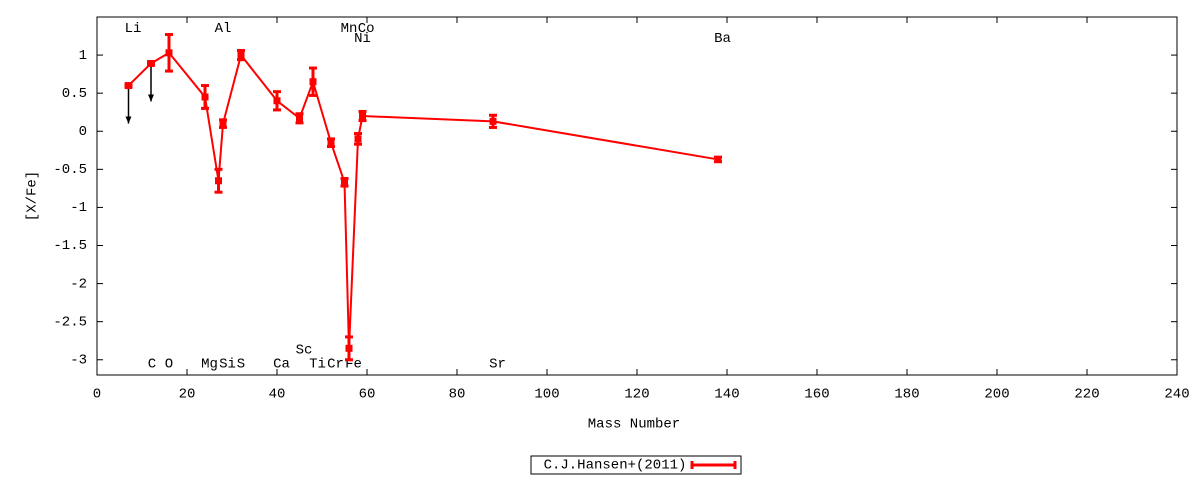 The height and width of the screenshot is (480, 1200). I want to click on y-tick-label: -2, so click(78, 284).